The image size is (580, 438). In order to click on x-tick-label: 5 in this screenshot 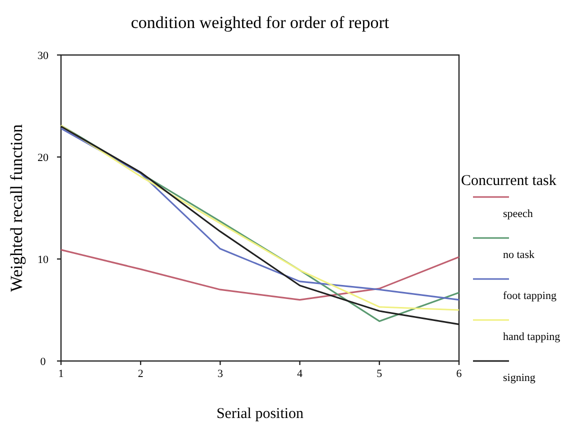, I will do `click(379, 374)`.